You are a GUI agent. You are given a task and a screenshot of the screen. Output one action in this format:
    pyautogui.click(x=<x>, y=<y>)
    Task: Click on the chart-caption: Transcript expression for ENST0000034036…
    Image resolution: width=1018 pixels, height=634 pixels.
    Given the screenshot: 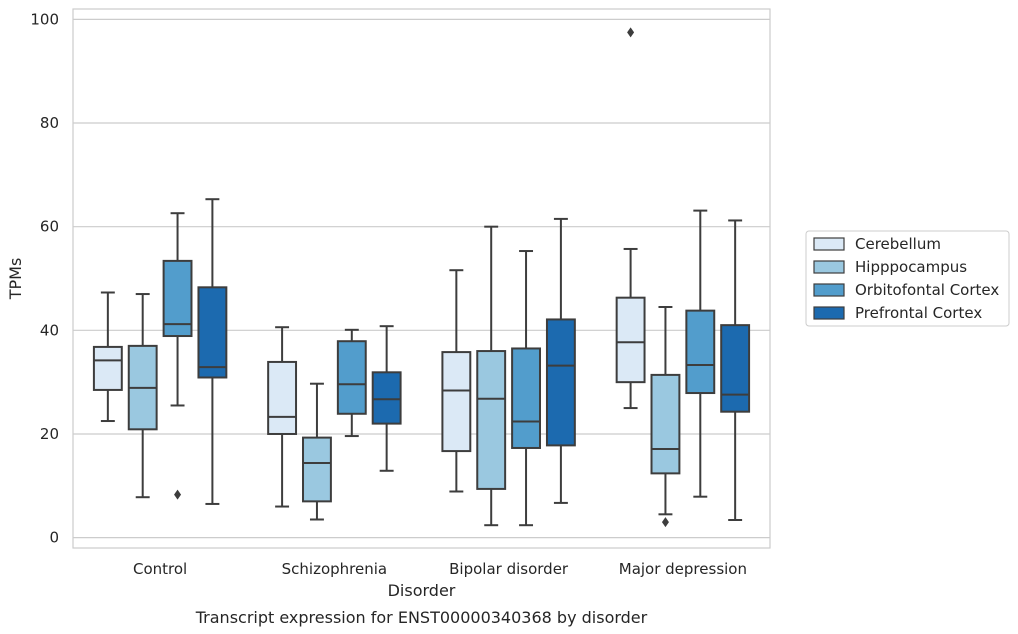 What is the action you would take?
    pyautogui.click(x=421, y=617)
    